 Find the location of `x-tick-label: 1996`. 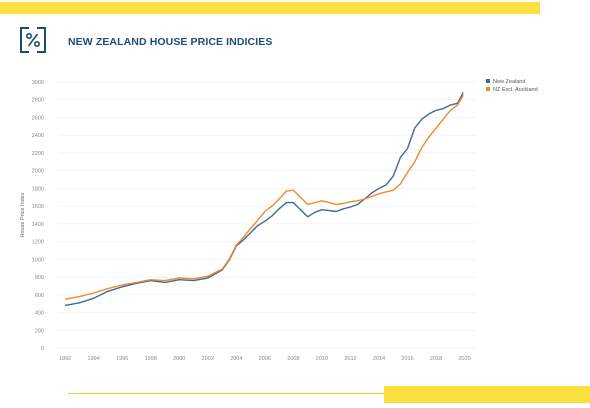

x-tick-label: 1996 is located at coordinates (122, 359).